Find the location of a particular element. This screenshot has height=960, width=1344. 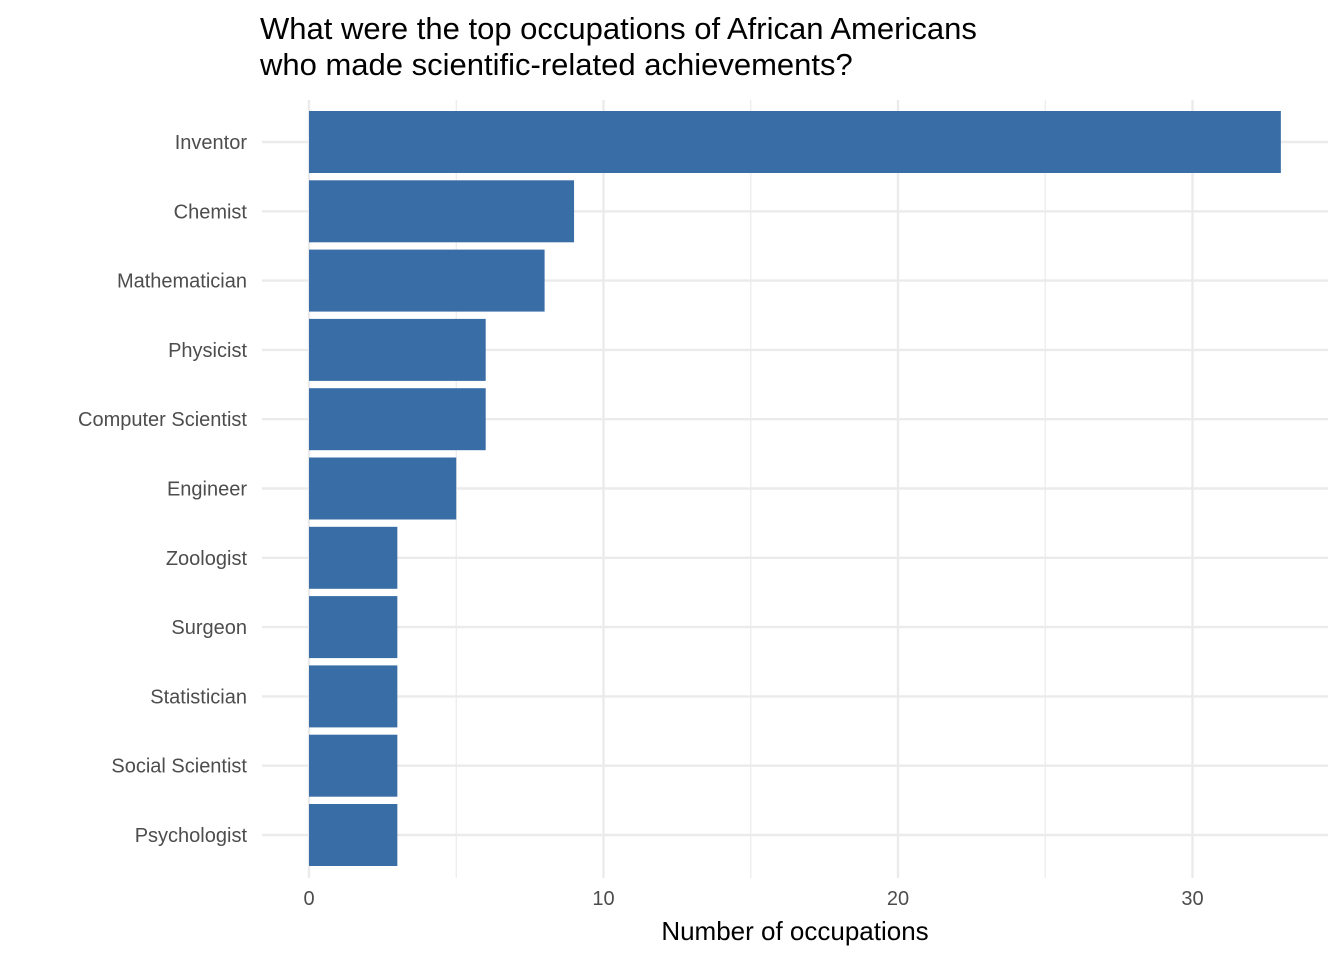

y-tick-label: Psychologist is located at coordinates (191, 836).